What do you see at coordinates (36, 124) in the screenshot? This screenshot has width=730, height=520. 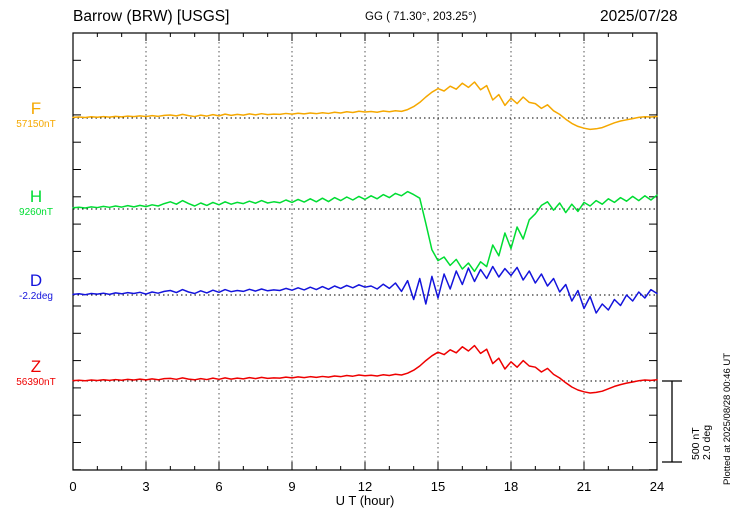 I see `component-baseline-f: 57150nT` at bounding box center [36, 124].